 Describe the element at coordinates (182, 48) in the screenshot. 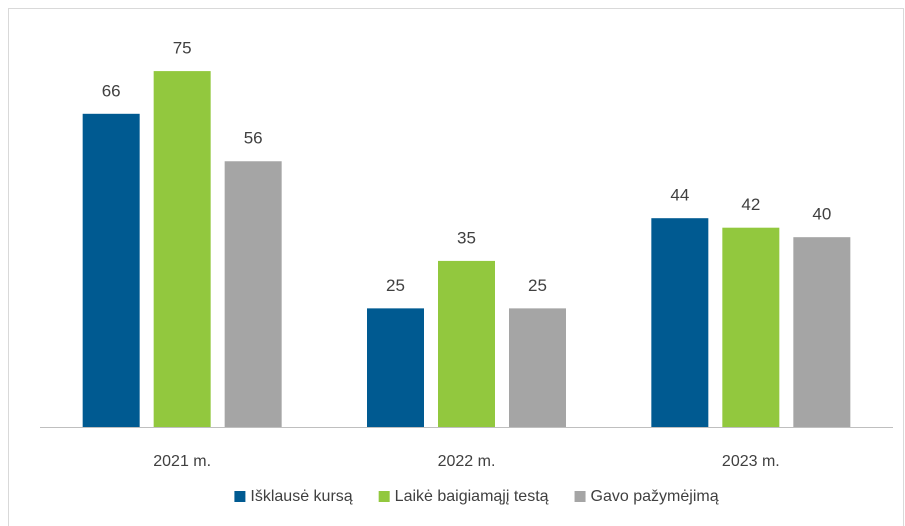

I see `data-label: 75` at that location.